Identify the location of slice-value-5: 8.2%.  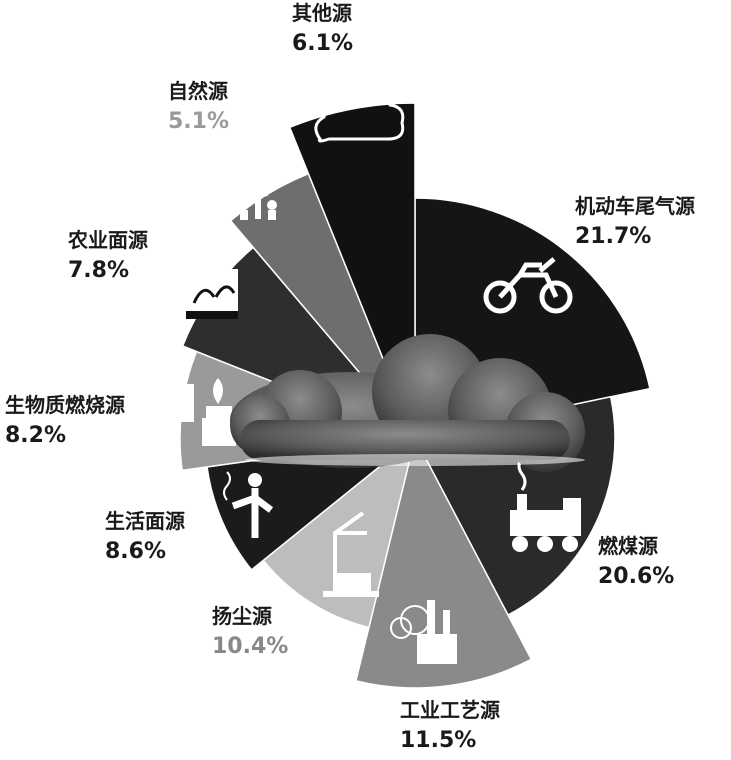
(35, 435).